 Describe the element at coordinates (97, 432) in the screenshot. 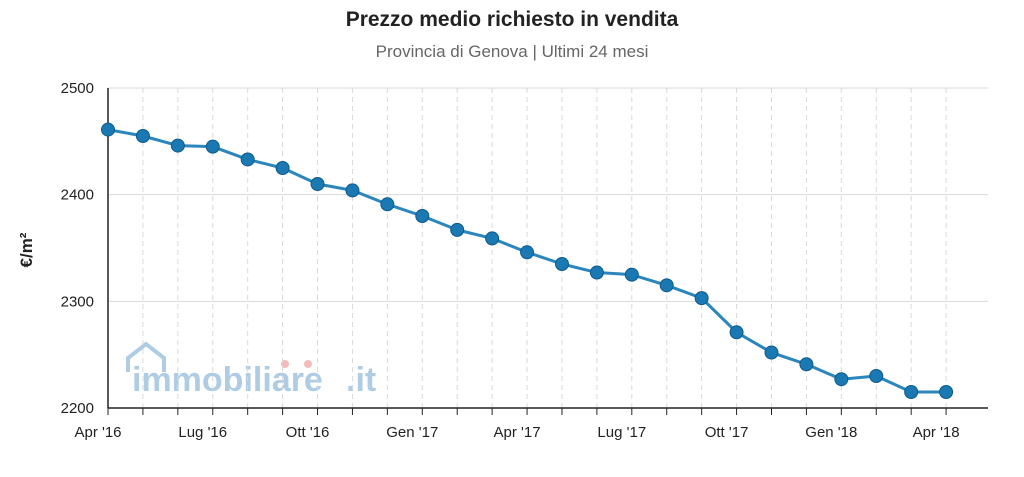

I see `x-tick-label: Apr '16` at that location.